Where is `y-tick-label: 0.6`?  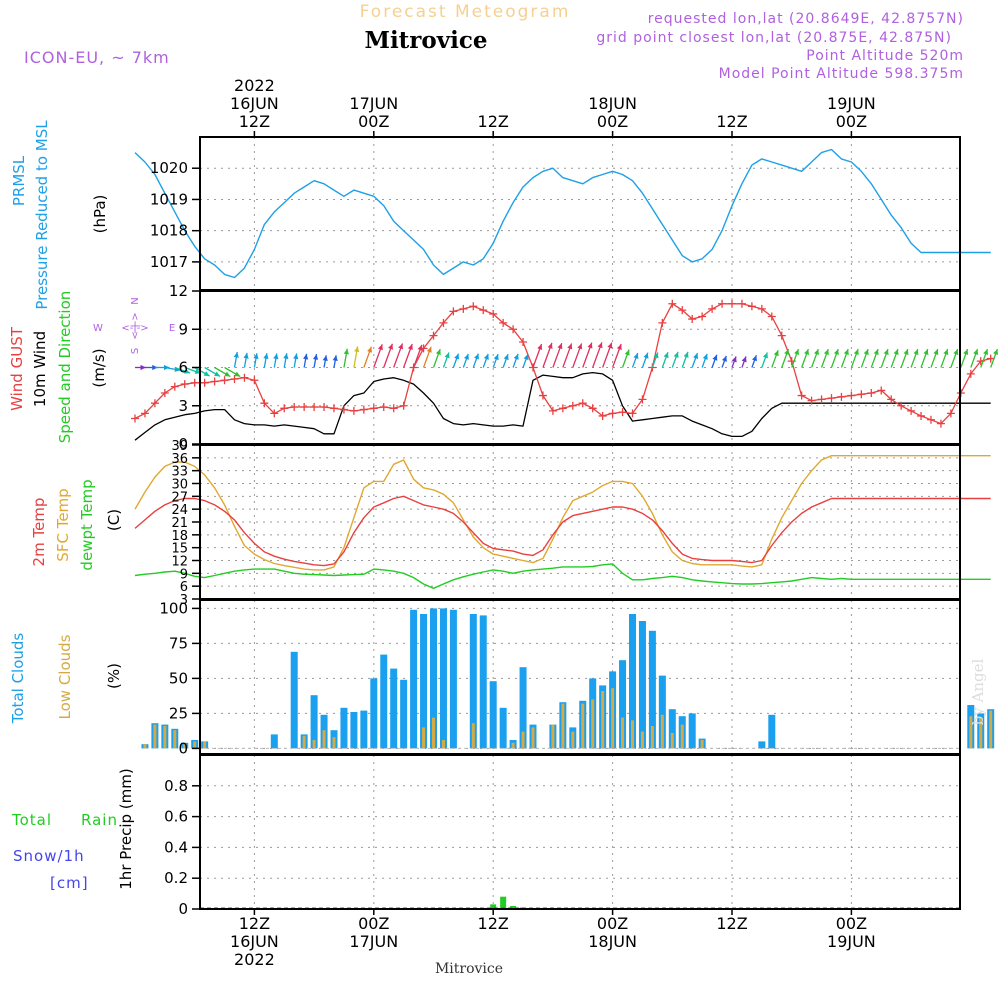 y-tick-label: 0.6 is located at coordinates (176, 817).